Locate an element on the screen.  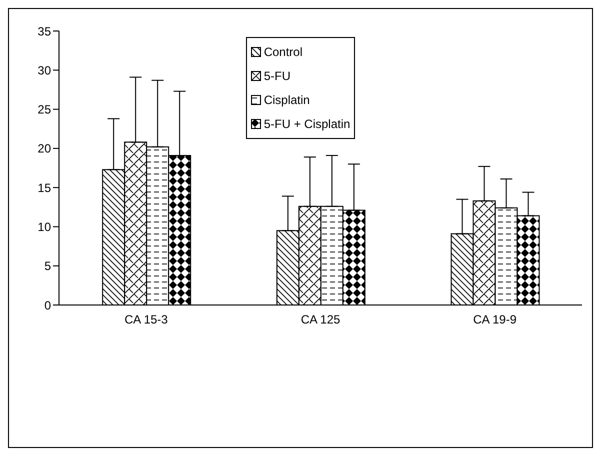
legend-label: 5-FU is located at coordinates (277, 76).